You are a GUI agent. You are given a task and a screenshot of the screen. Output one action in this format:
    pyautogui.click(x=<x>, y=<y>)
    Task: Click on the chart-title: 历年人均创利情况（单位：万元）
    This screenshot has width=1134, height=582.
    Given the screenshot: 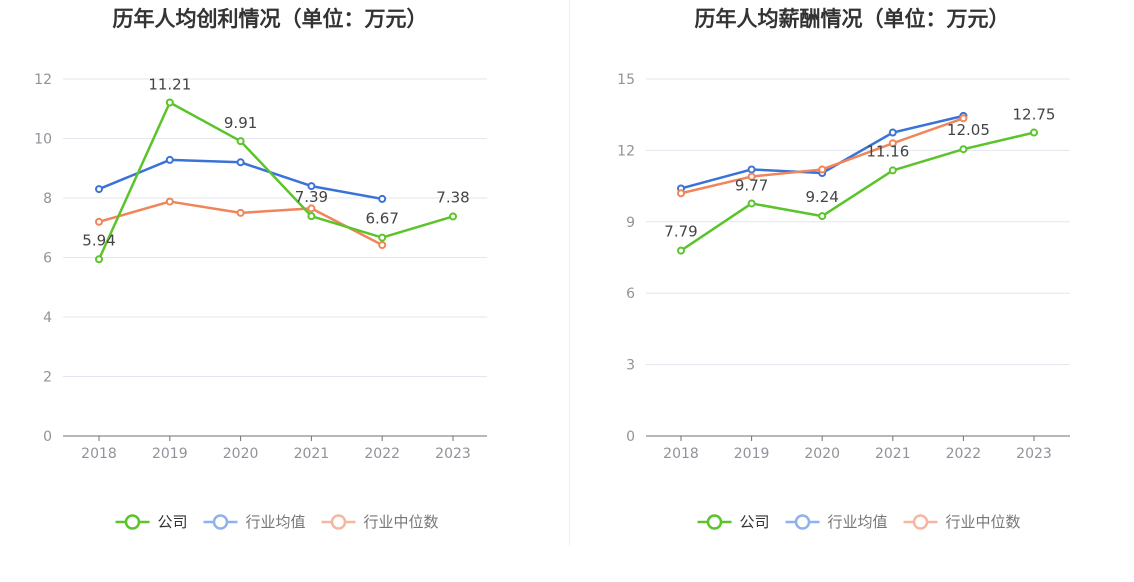 What is the action you would take?
    pyautogui.click(x=270, y=19)
    